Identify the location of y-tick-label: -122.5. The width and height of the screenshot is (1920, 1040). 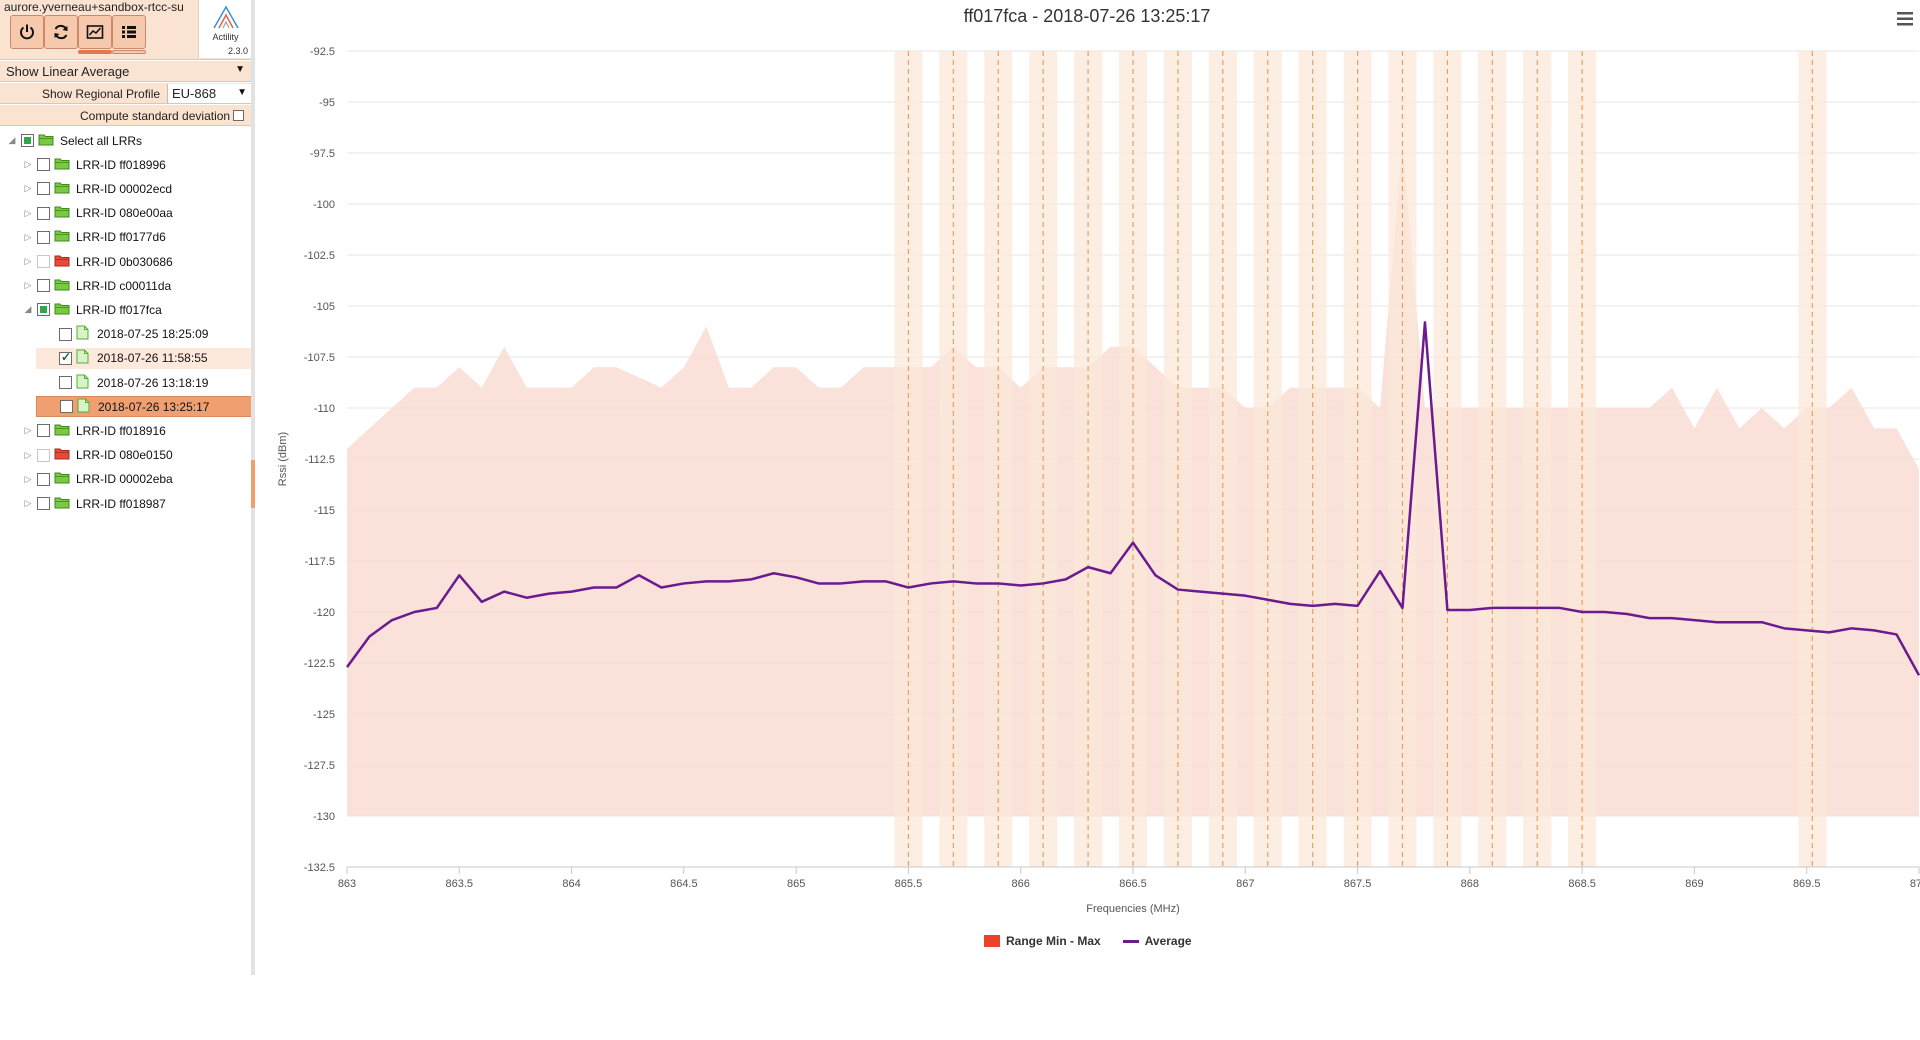
(319, 664).